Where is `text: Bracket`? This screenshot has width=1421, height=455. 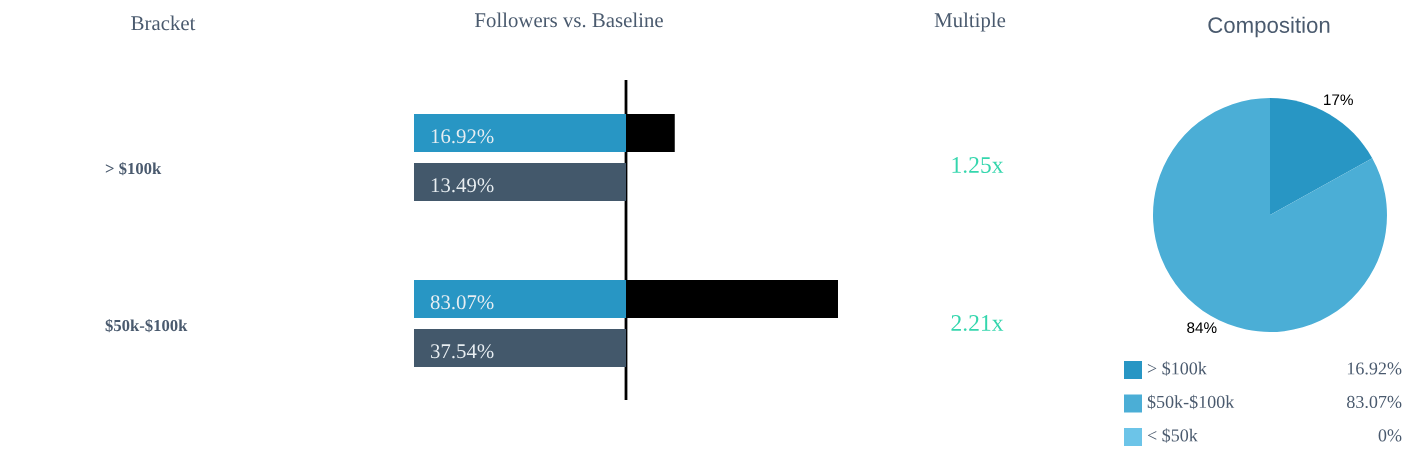 text: Bracket is located at coordinates (163, 23).